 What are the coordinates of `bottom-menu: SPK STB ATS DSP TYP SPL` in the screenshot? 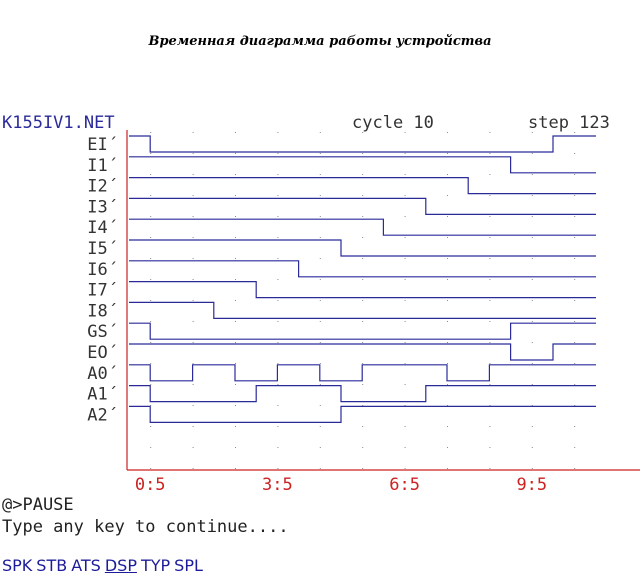 It's located at (104, 565).